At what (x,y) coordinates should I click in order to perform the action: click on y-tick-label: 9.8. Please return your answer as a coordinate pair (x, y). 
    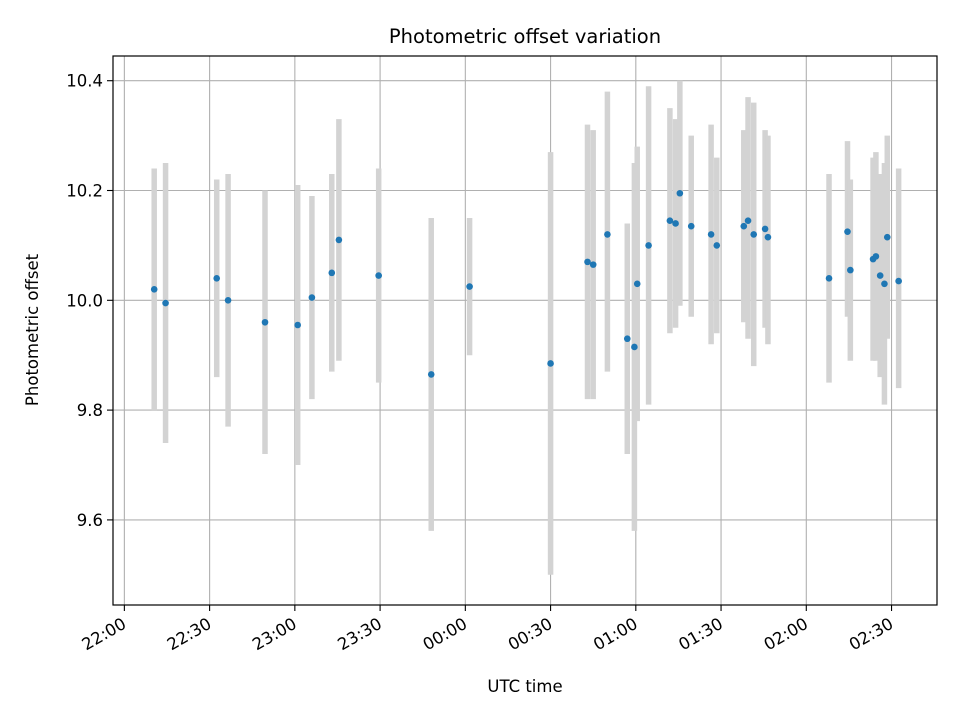
    Looking at the image, I should click on (90, 410).